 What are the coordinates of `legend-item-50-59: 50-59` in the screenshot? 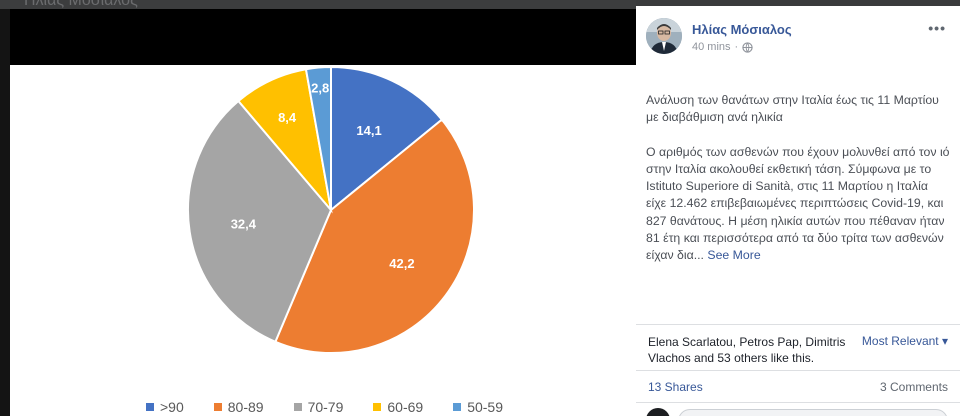 It's located at (478, 407).